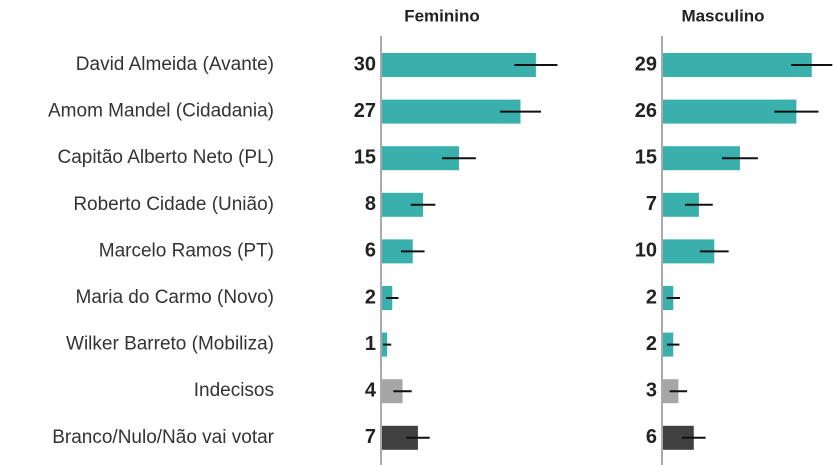  Describe the element at coordinates (646, 251) in the screenshot. I see `value-label: 10` at that location.